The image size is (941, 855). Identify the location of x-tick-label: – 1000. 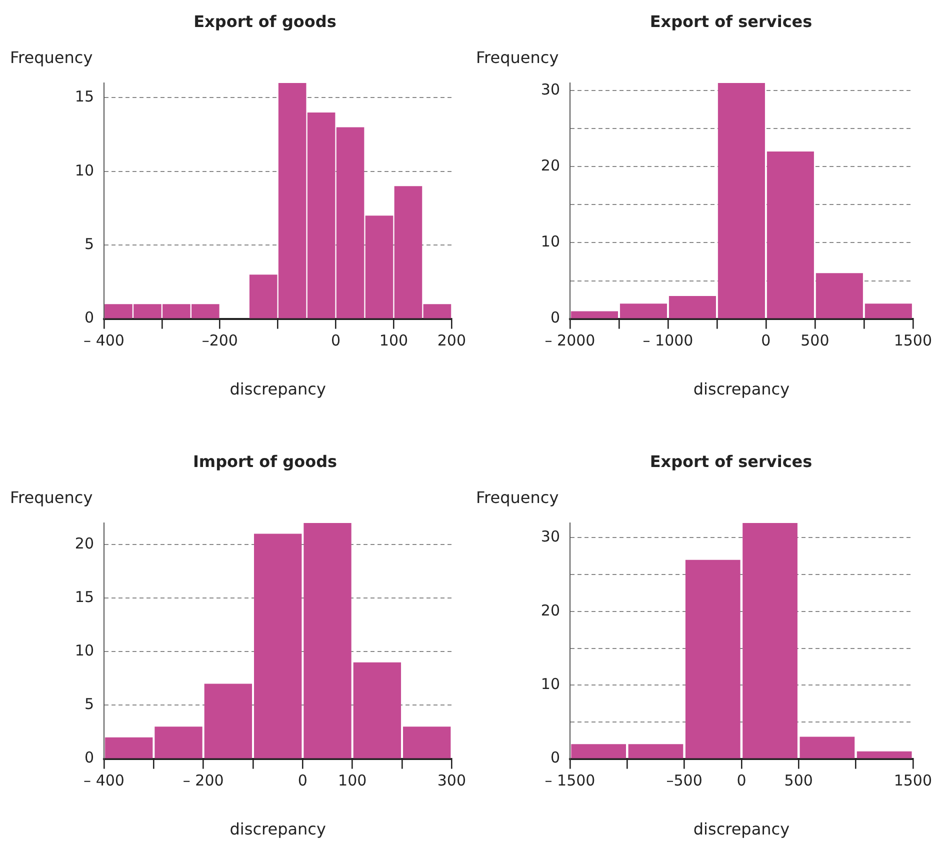
(668, 341).